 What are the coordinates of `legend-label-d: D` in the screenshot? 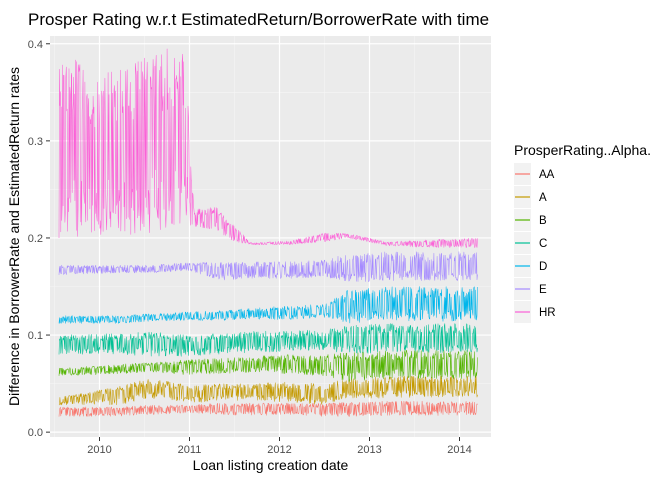 It's located at (543, 267).